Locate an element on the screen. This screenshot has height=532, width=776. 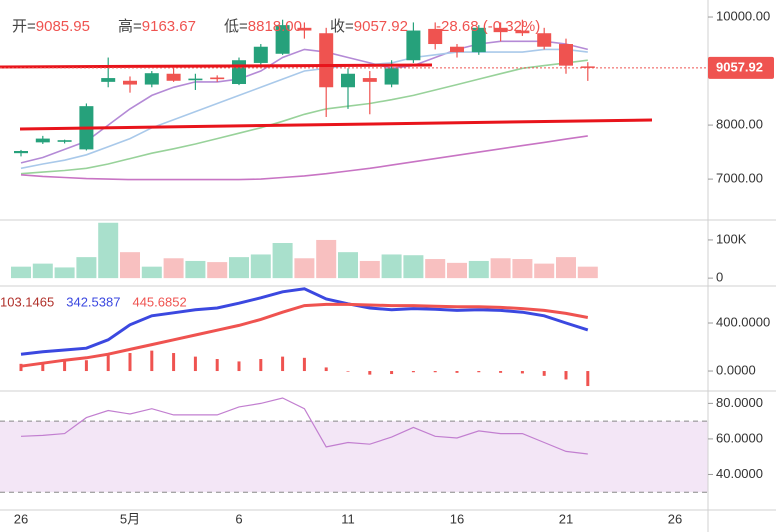
y-tick-label: 10000.00 is located at coordinates (743, 15).